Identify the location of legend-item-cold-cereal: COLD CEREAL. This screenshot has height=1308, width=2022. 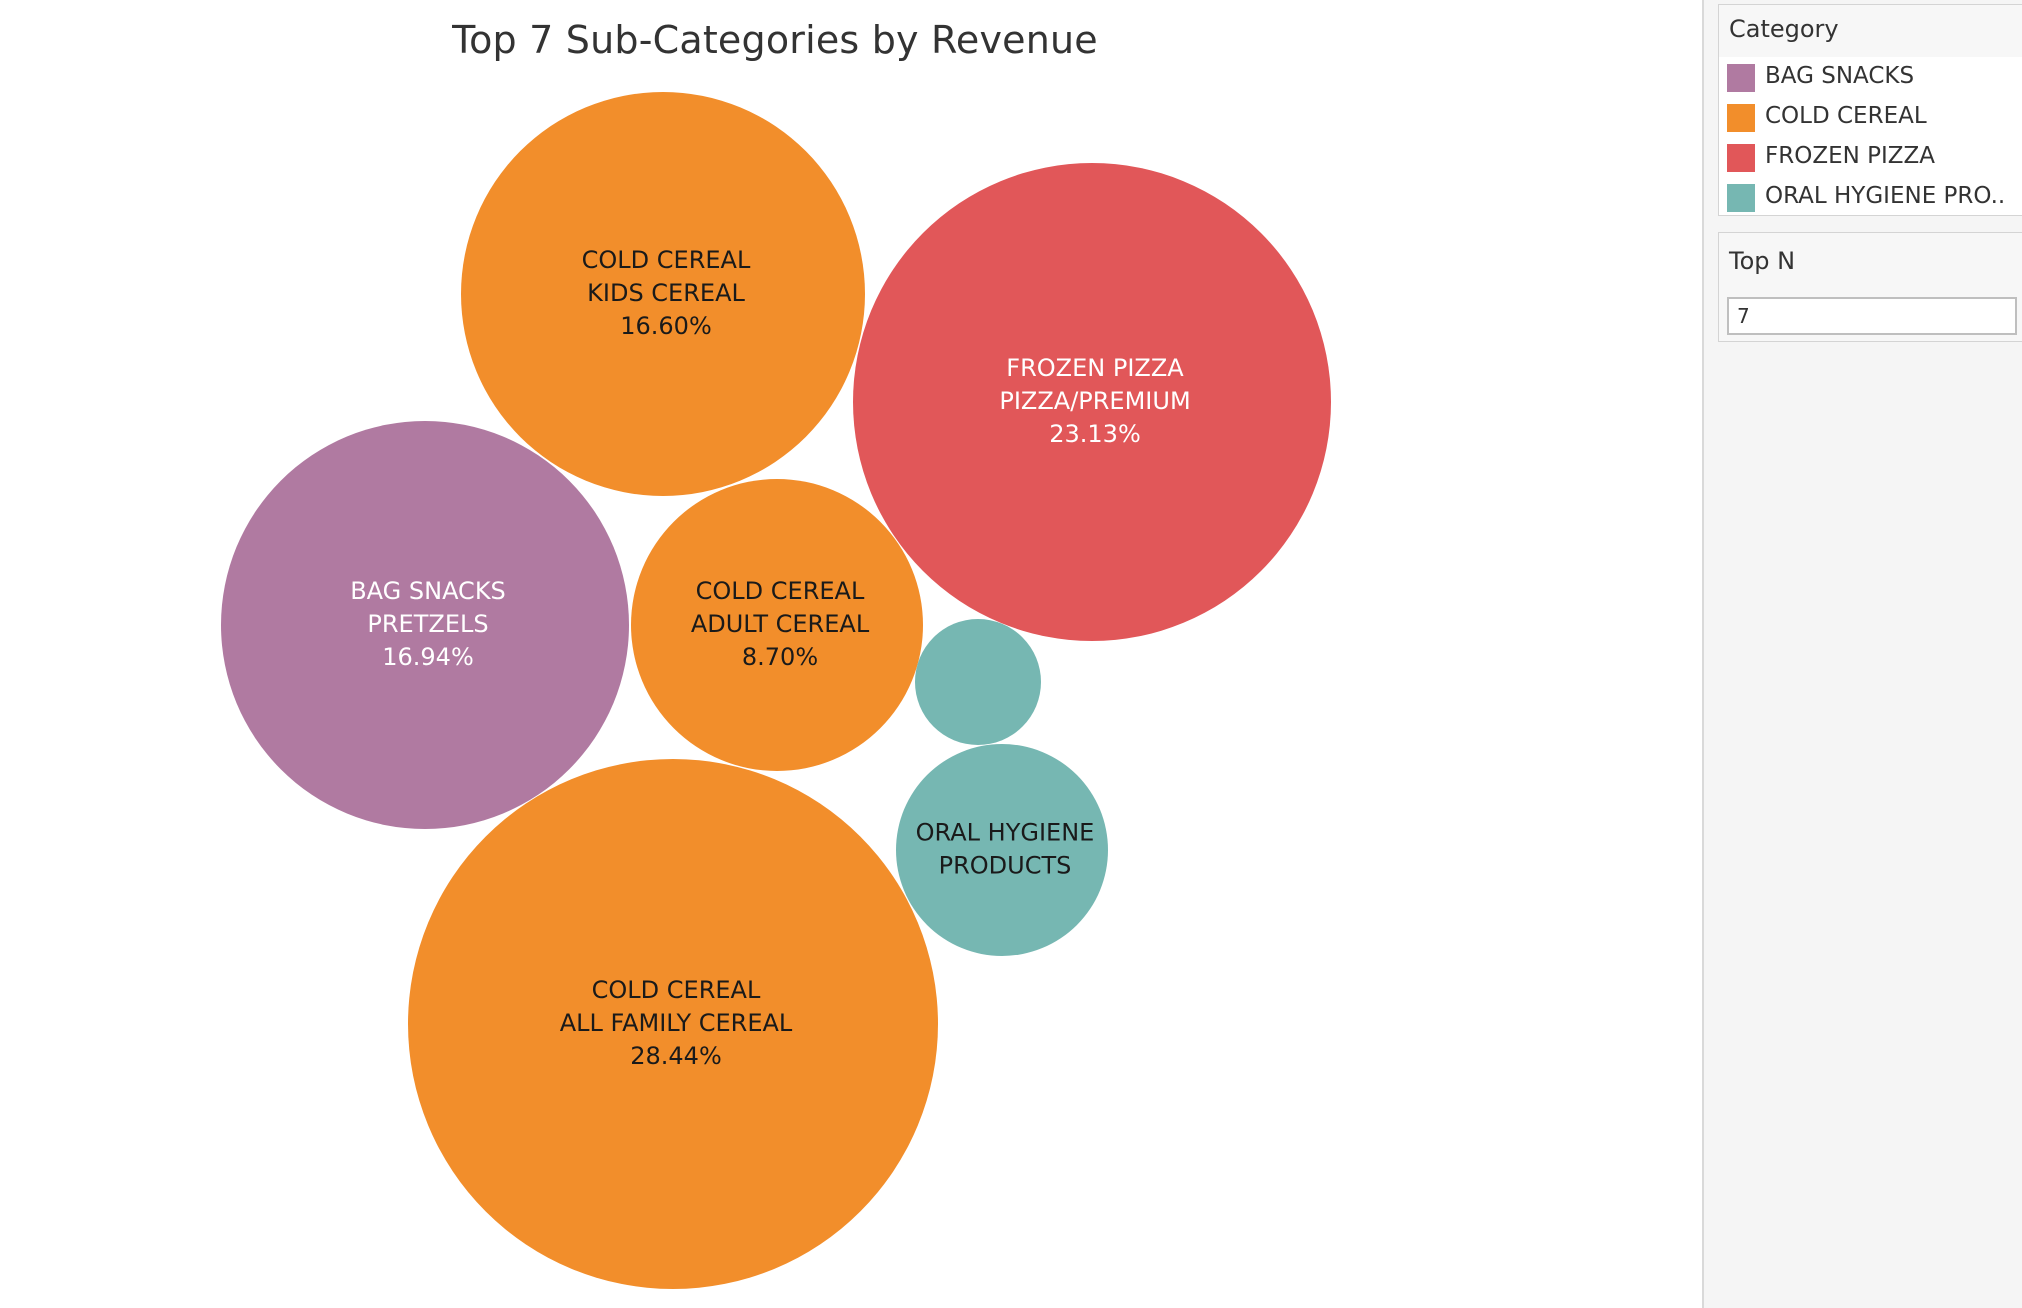
(1874, 117).